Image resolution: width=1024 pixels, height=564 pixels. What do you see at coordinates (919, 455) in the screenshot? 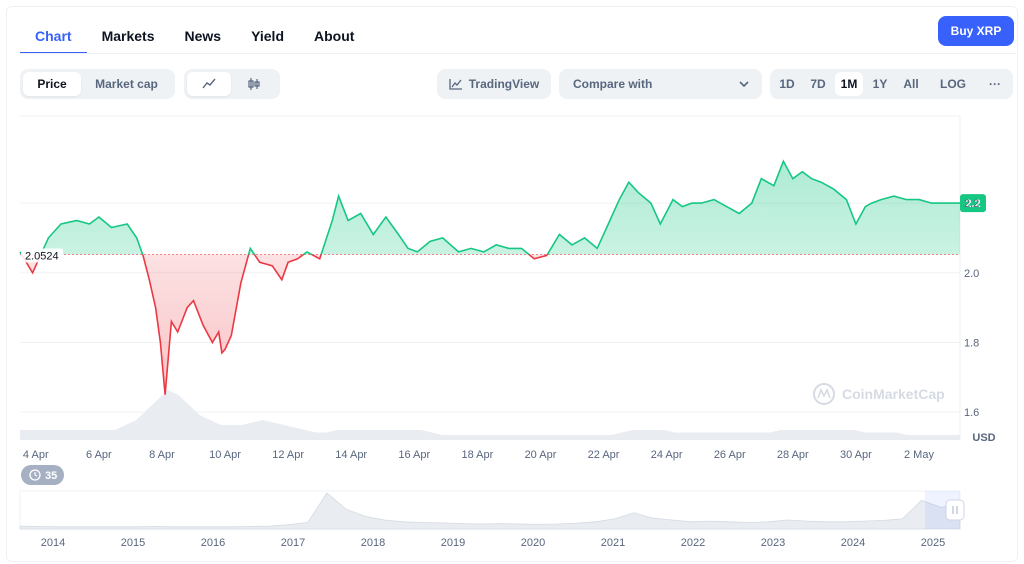
I see `x-tick-label: 2 May` at bounding box center [919, 455].